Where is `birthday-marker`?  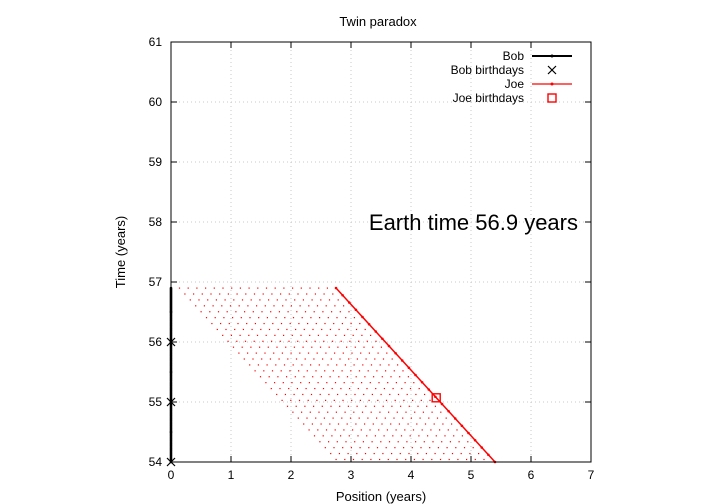
birthday-marker is located at coordinates (436, 398).